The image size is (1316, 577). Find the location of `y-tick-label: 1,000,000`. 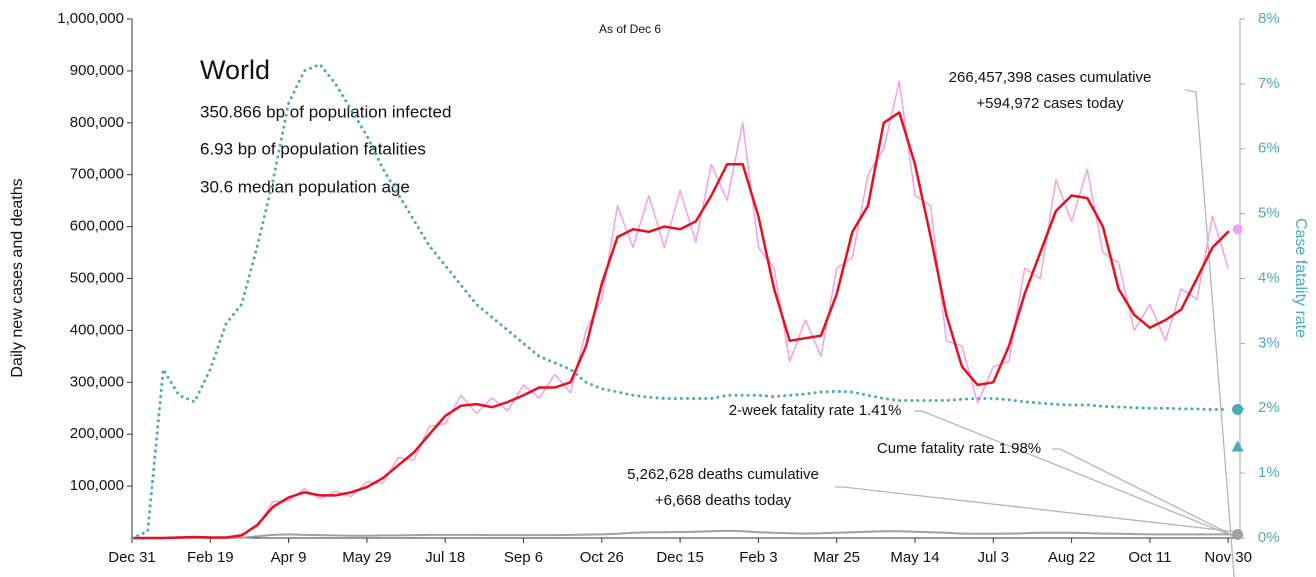

y-tick-label: 1,000,000 is located at coordinates (90, 18).